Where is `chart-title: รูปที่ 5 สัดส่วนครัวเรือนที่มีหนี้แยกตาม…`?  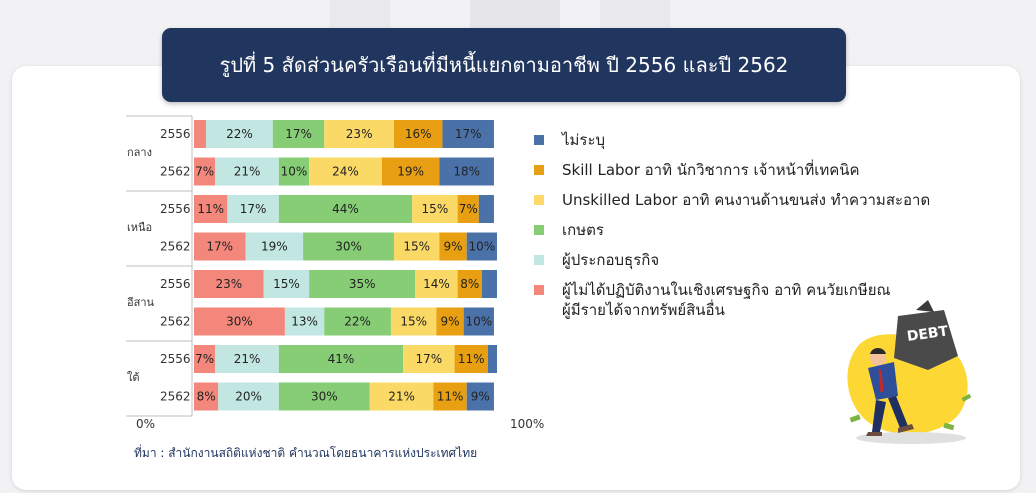 chart-title: รูปที่ 5 สัดส่วนครัวเรือนที่มีหนี้แยกตาม… is located at coordinates (504, 65).